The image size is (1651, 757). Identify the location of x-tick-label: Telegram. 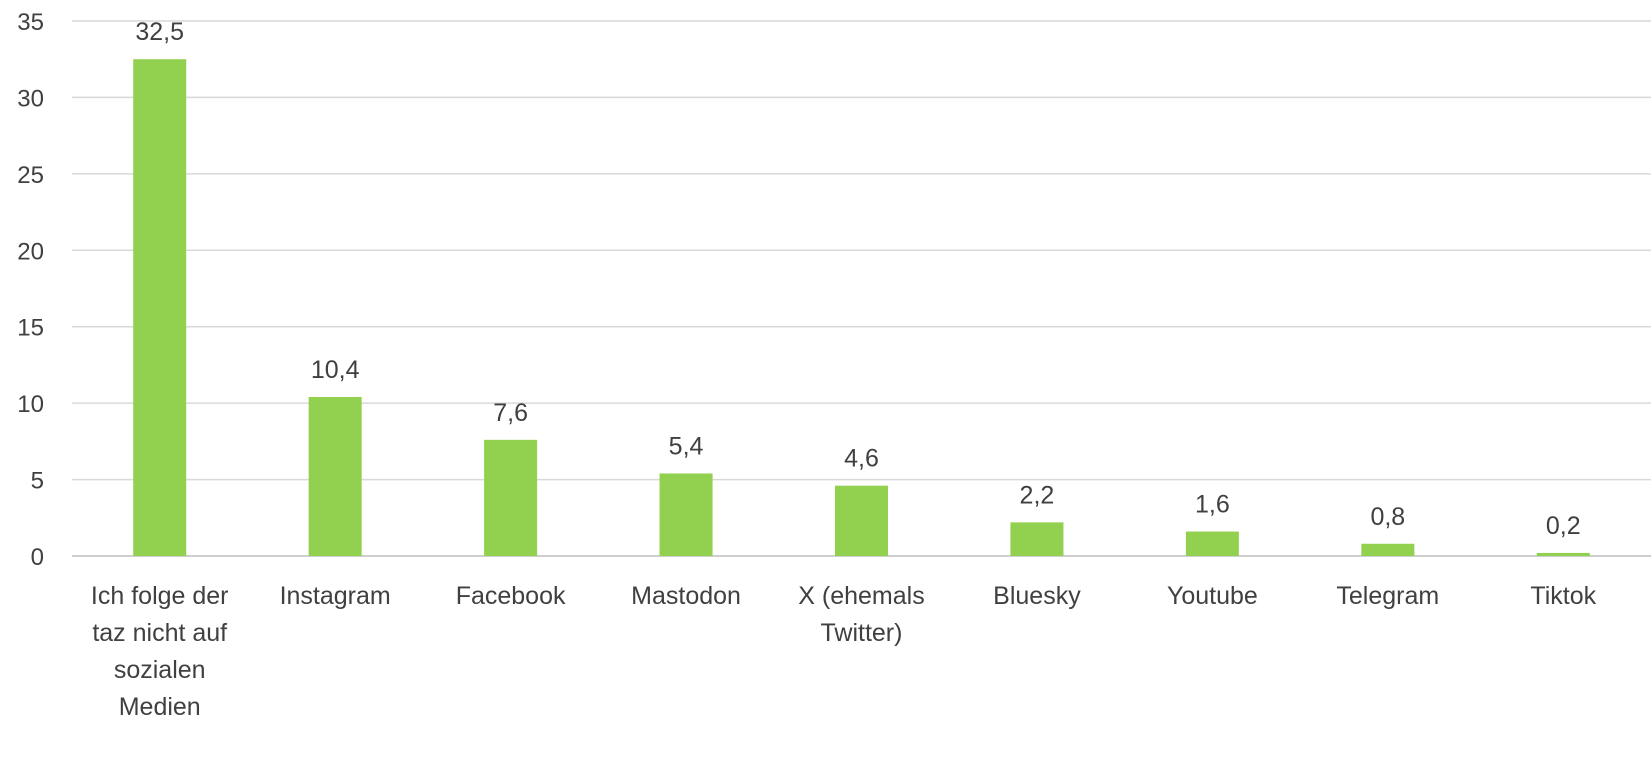
(1387, 596).